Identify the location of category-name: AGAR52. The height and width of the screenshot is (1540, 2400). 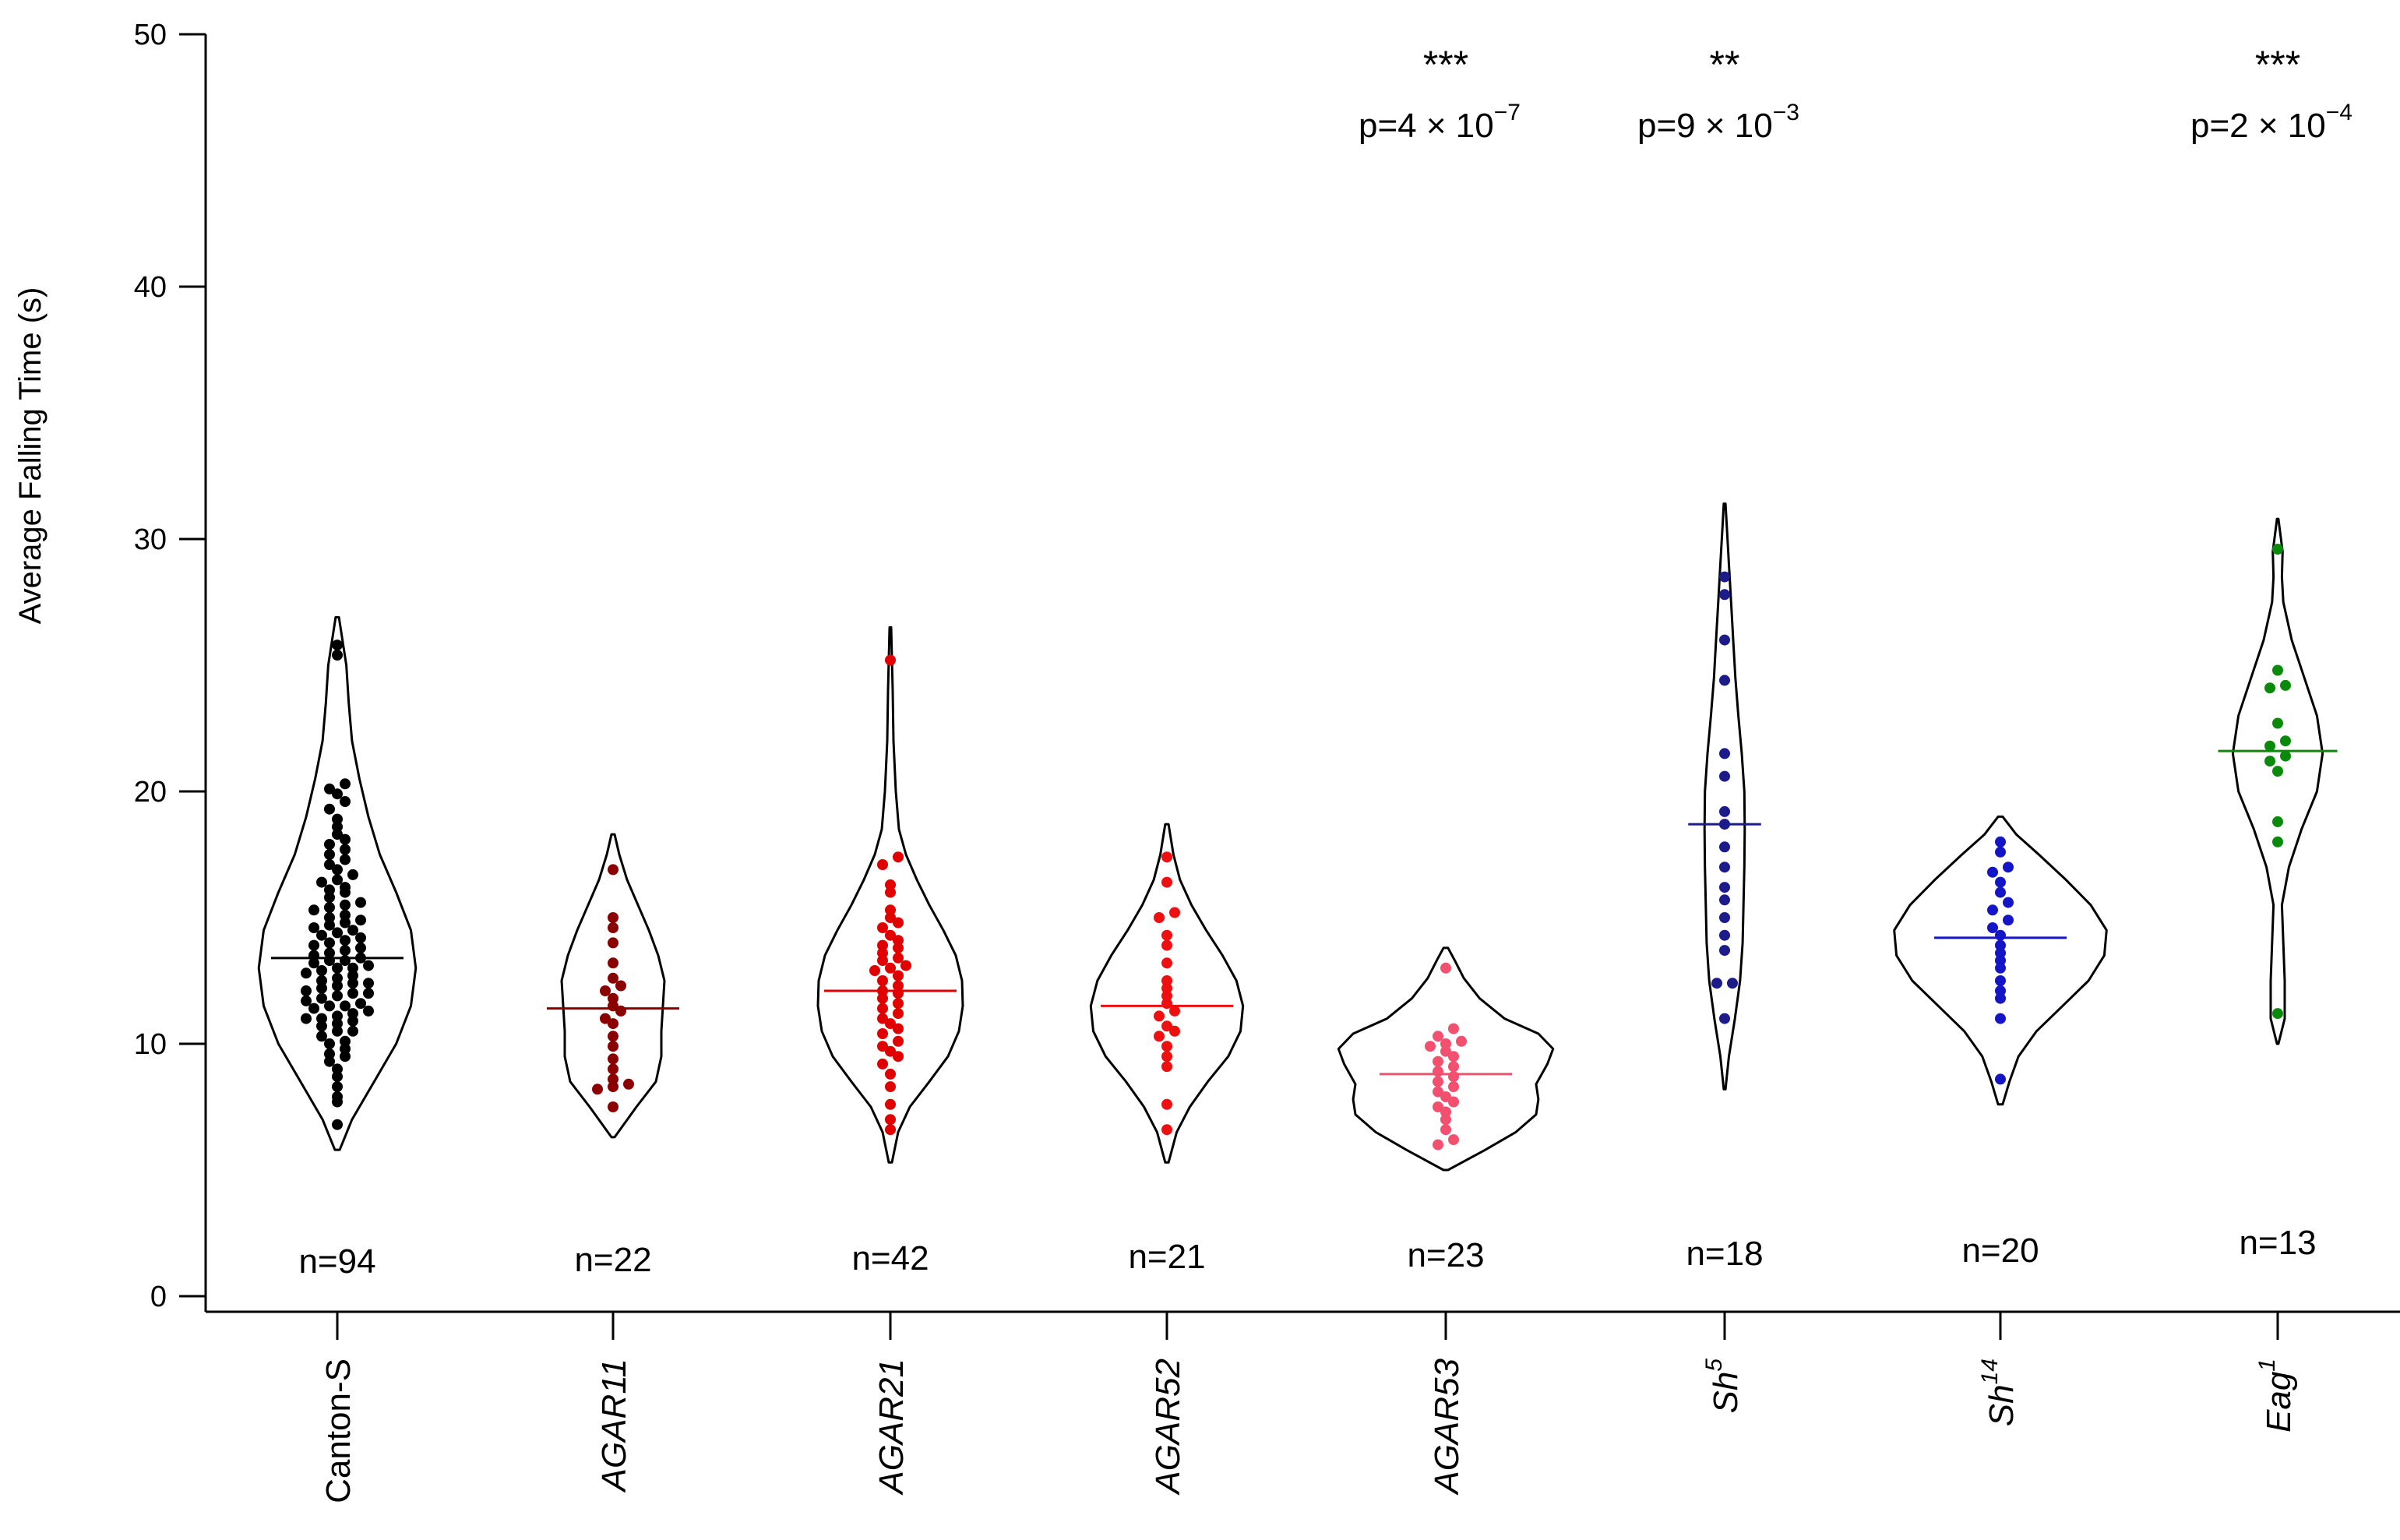
(1168, 1427).